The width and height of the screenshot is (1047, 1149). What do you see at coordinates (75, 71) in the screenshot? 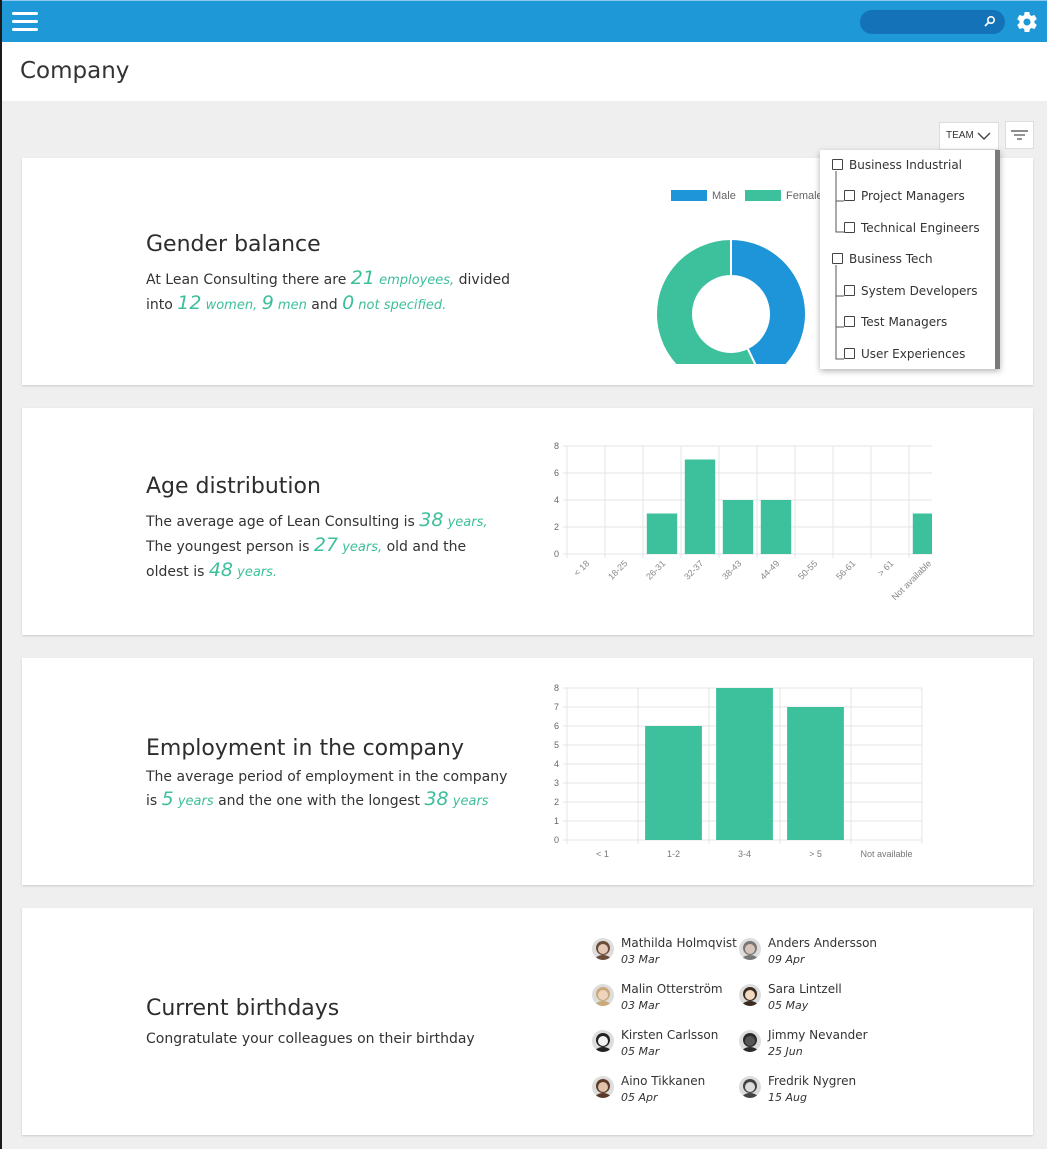
I see `page-title: Company` at bounding box center [75, 71].